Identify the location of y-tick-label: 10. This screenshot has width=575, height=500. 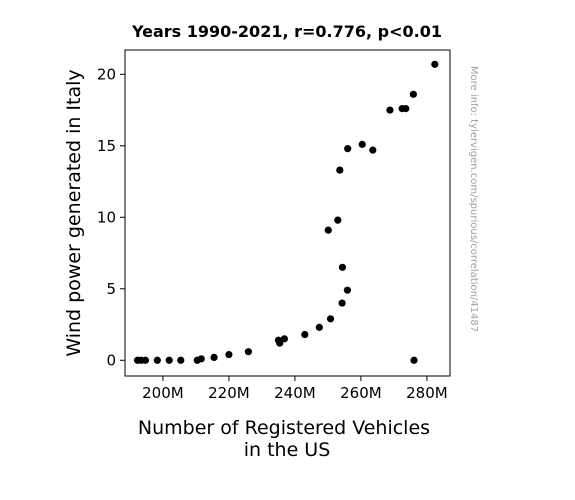
(106, 217).